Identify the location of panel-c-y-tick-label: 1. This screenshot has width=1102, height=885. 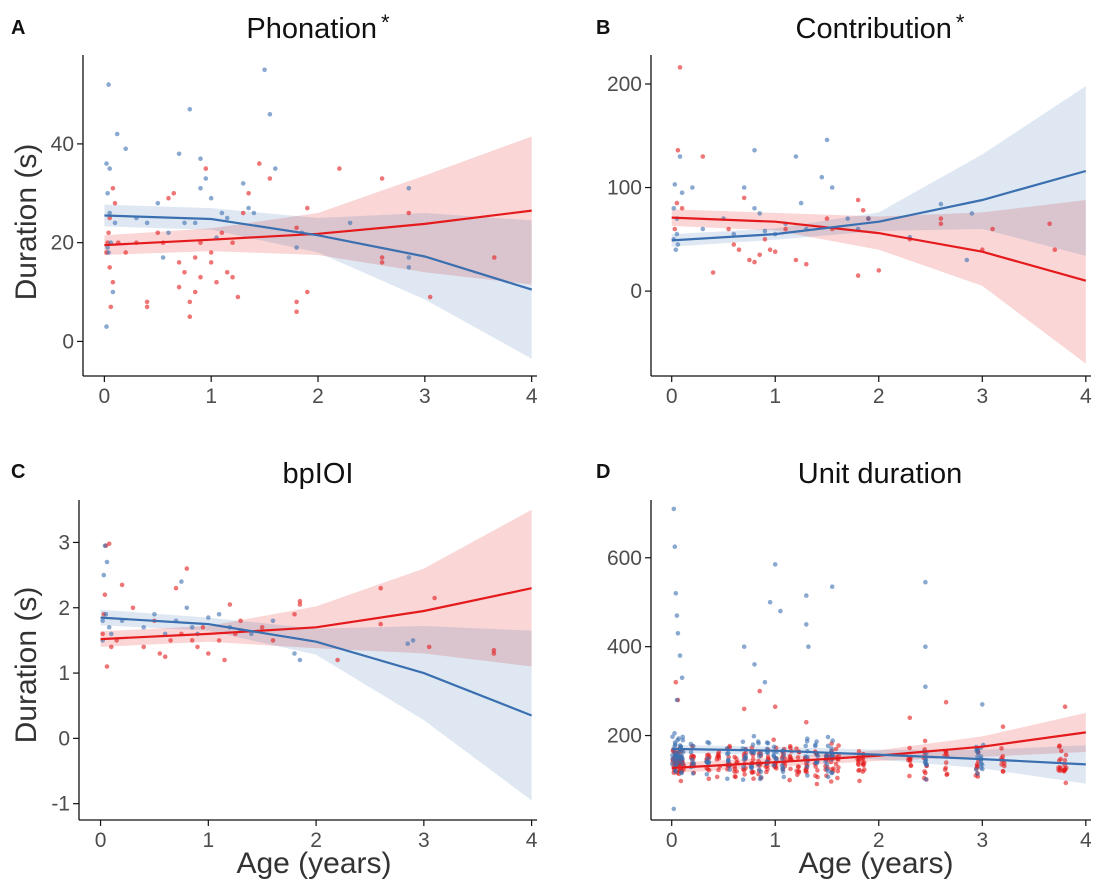
(64, 673).